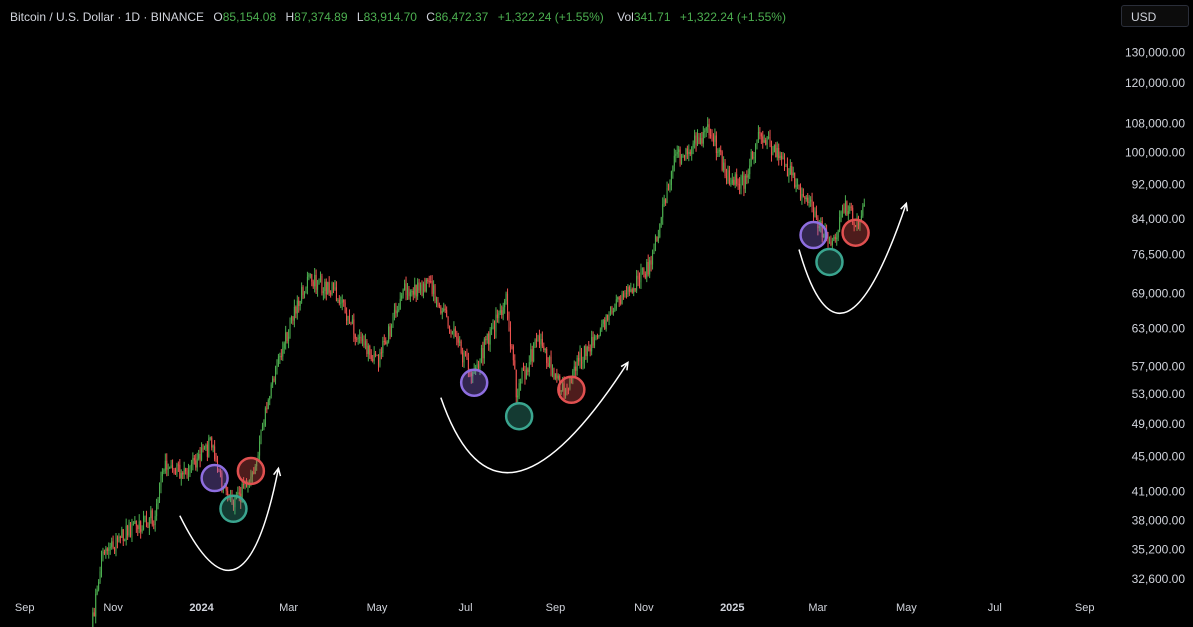  What do you see at coordinates (1159, 424) in the screenshot?
I see `price-tick-label: 49,000.00` at bounding box center [1159, 424].